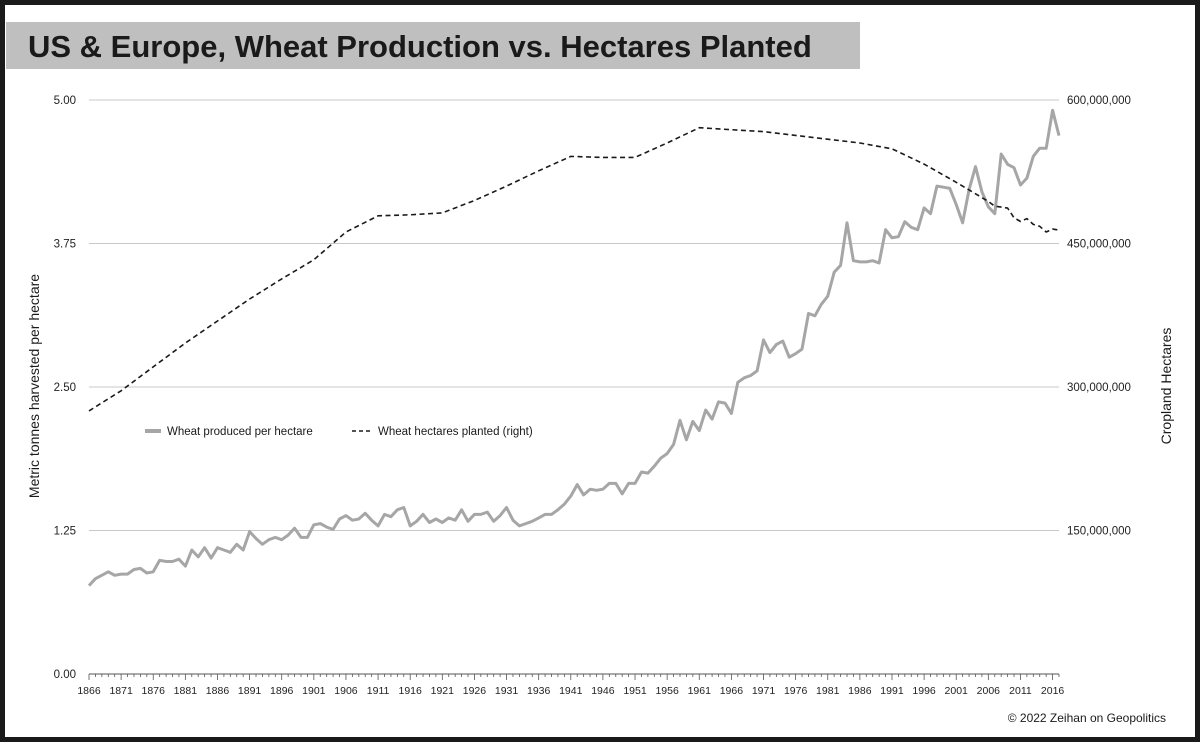  Describe the element at coordinates (957, 691) in the screenshot. I see `x-tick-label: 2001` at that location.